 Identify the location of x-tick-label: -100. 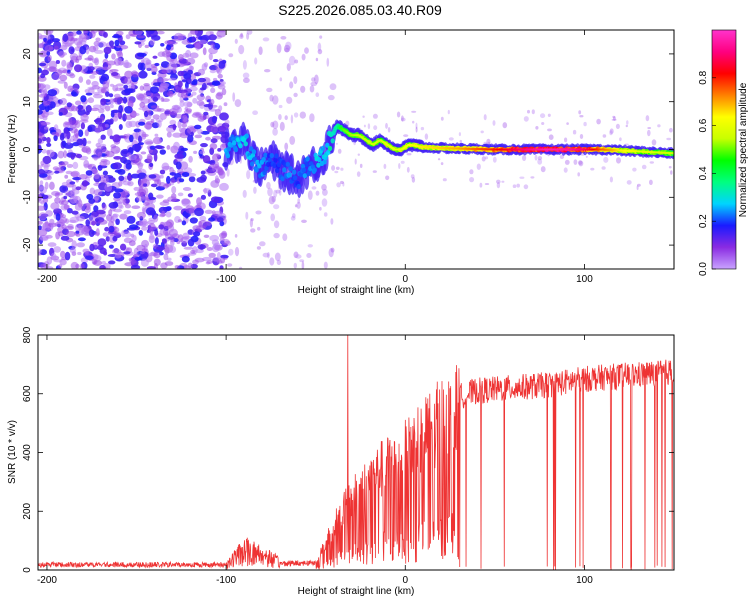
(226, 580).